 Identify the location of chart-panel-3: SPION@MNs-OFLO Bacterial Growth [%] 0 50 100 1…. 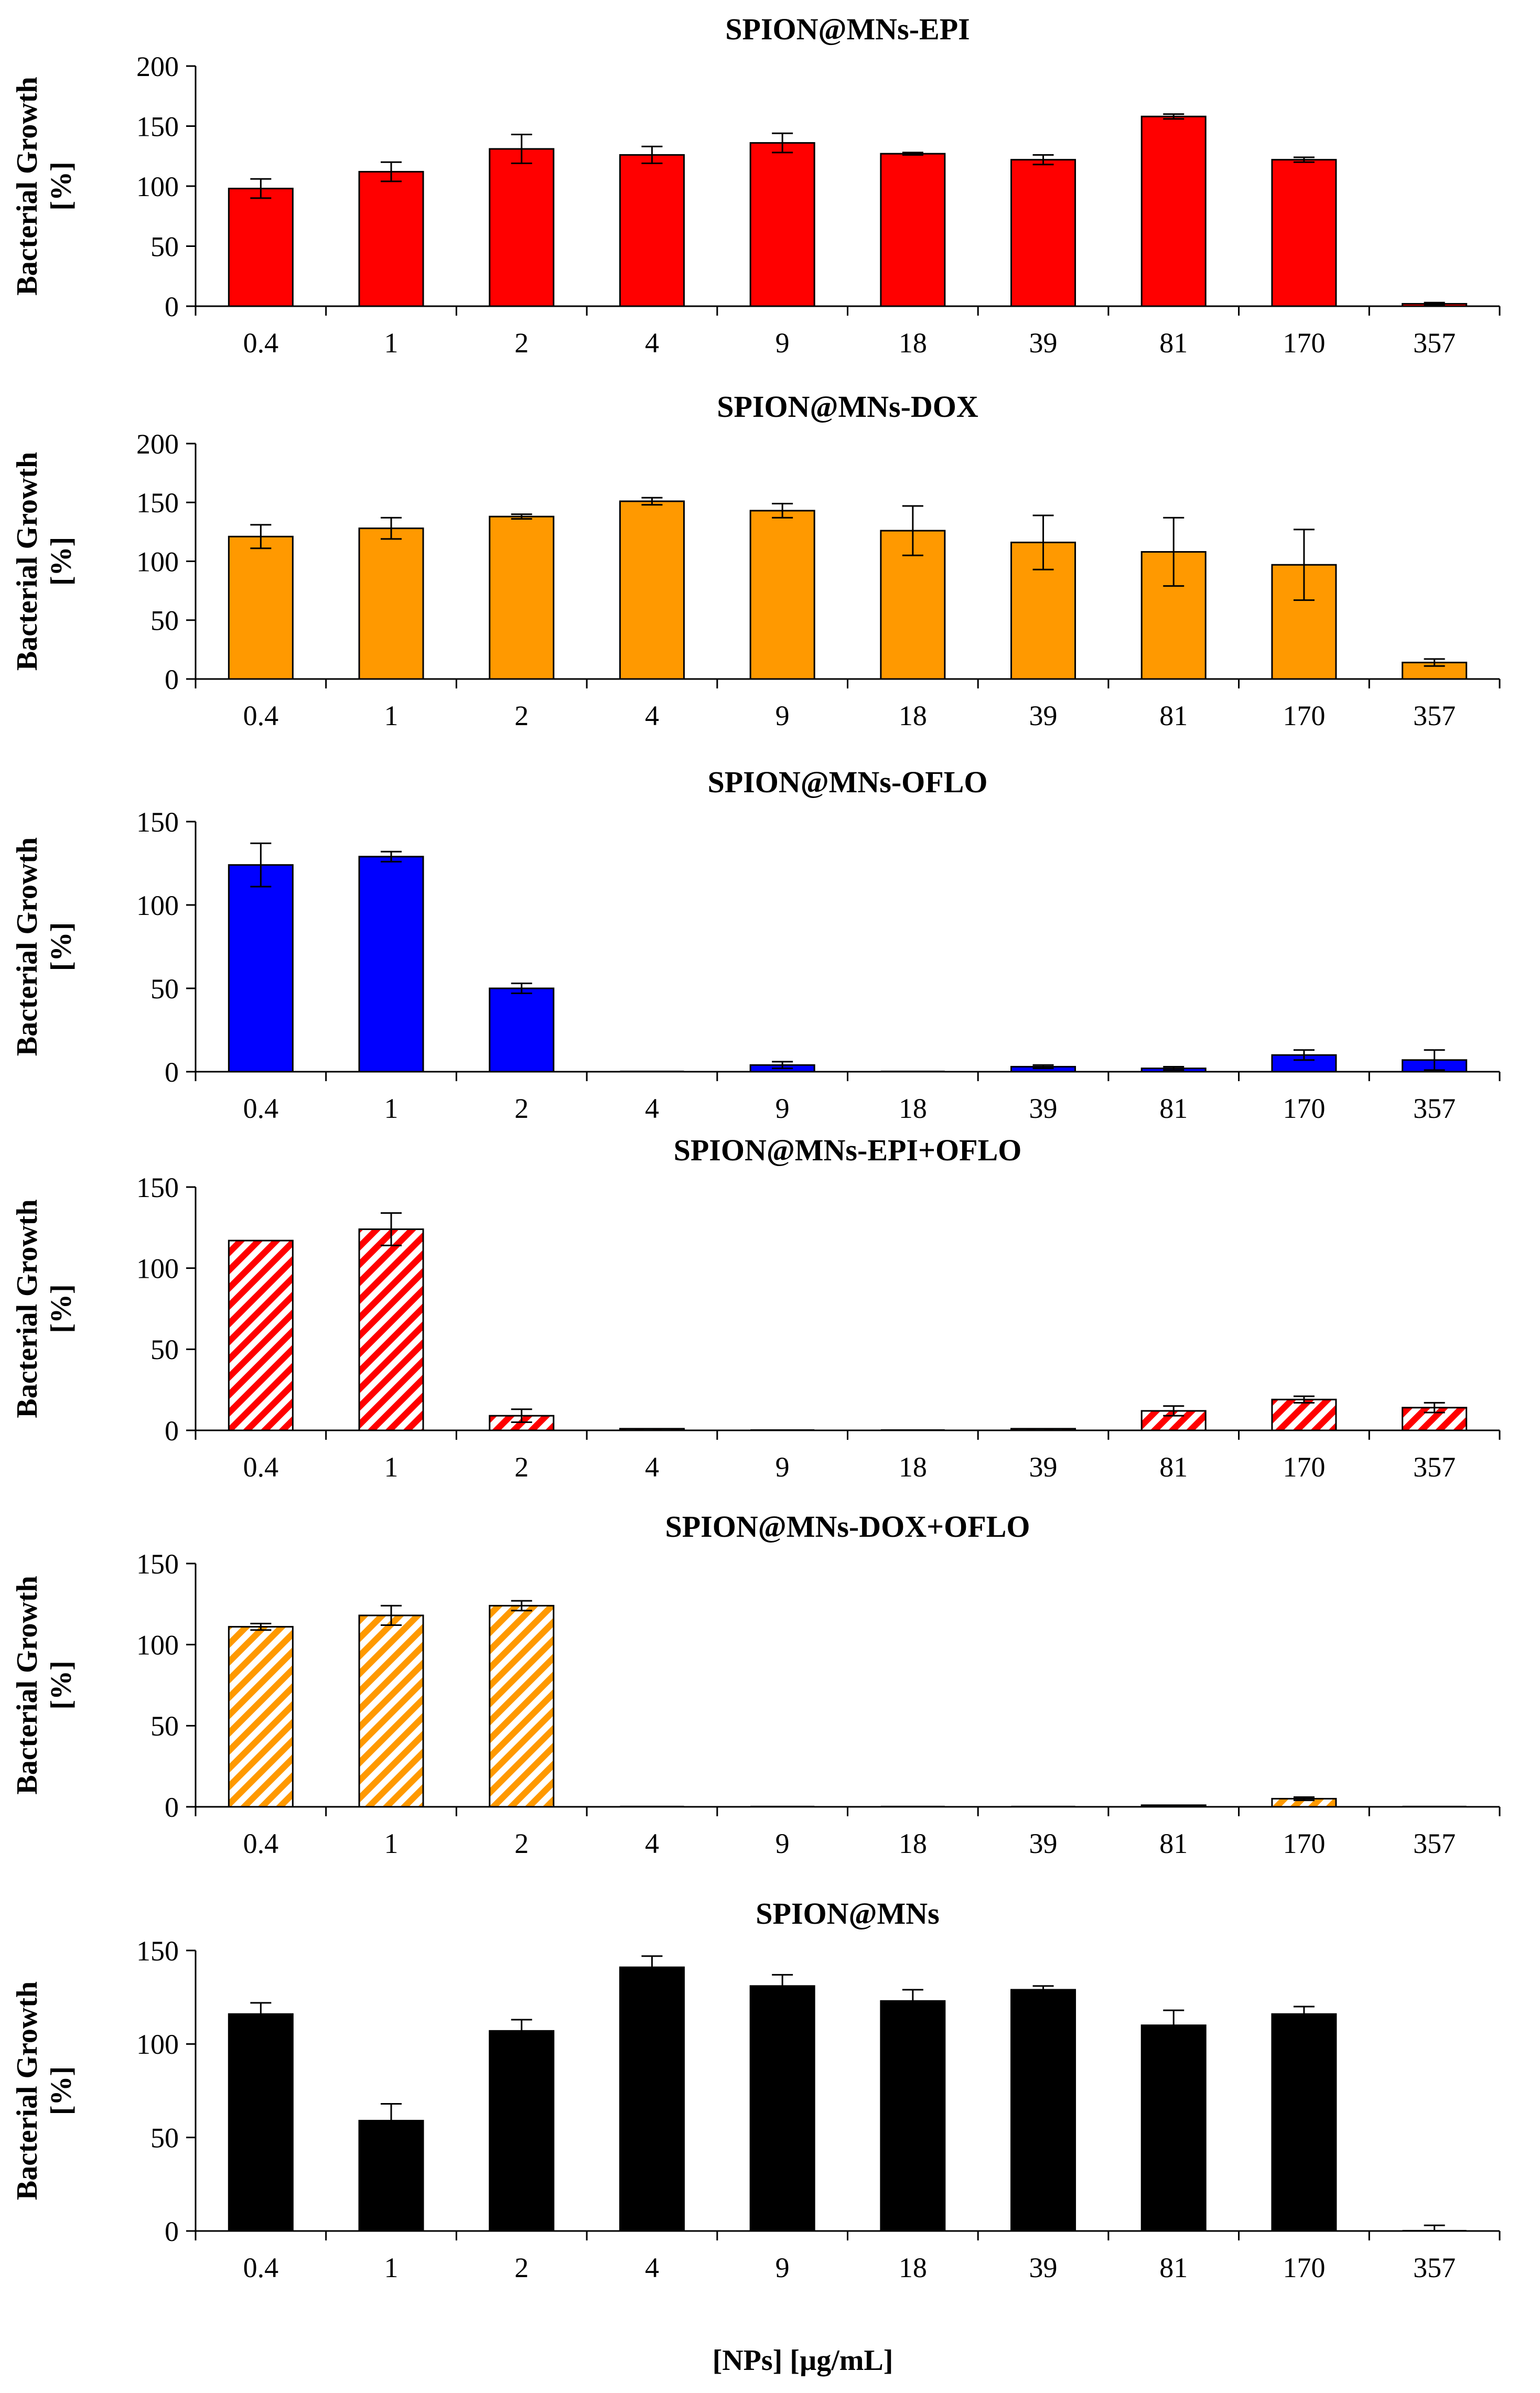
(756, 944).